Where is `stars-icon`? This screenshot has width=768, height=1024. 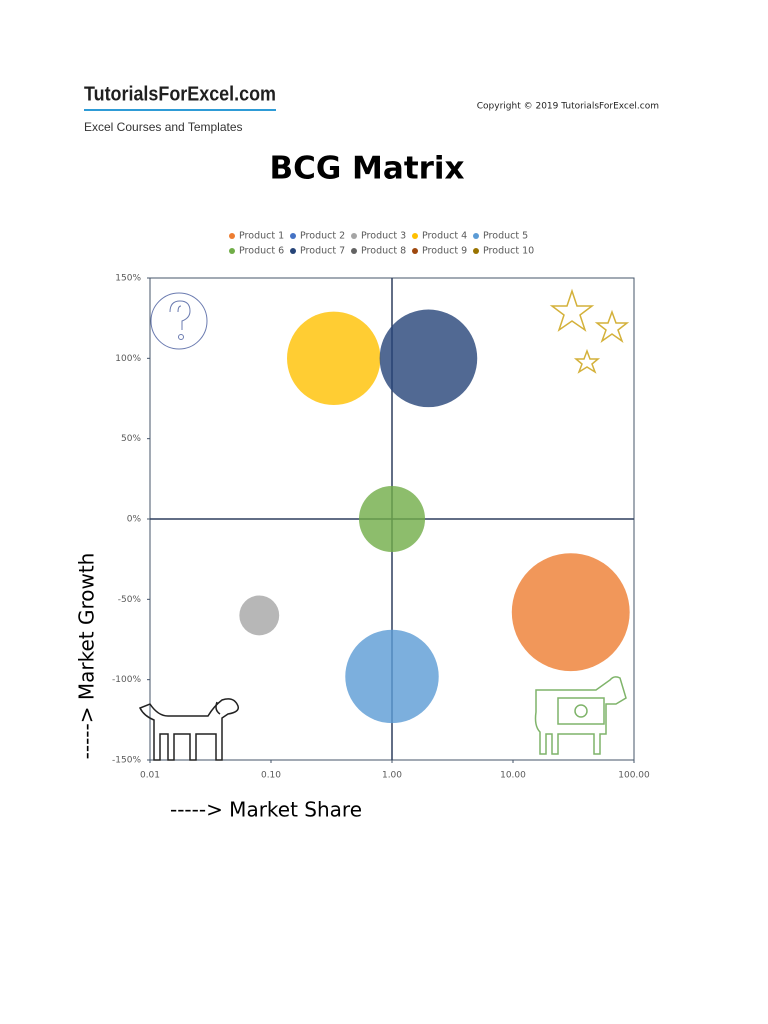
stars-icon is located at coordinates (589, 331).